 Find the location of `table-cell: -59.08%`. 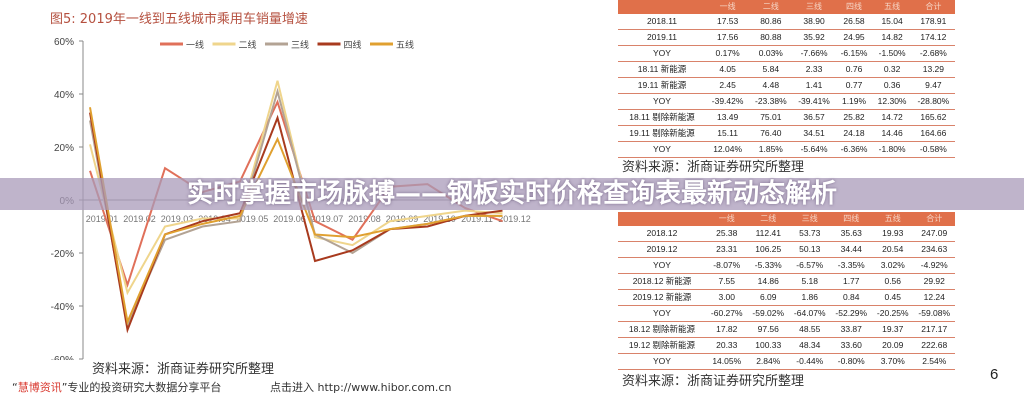

table-cell: -59.08% is located at coordinates (934, 313).